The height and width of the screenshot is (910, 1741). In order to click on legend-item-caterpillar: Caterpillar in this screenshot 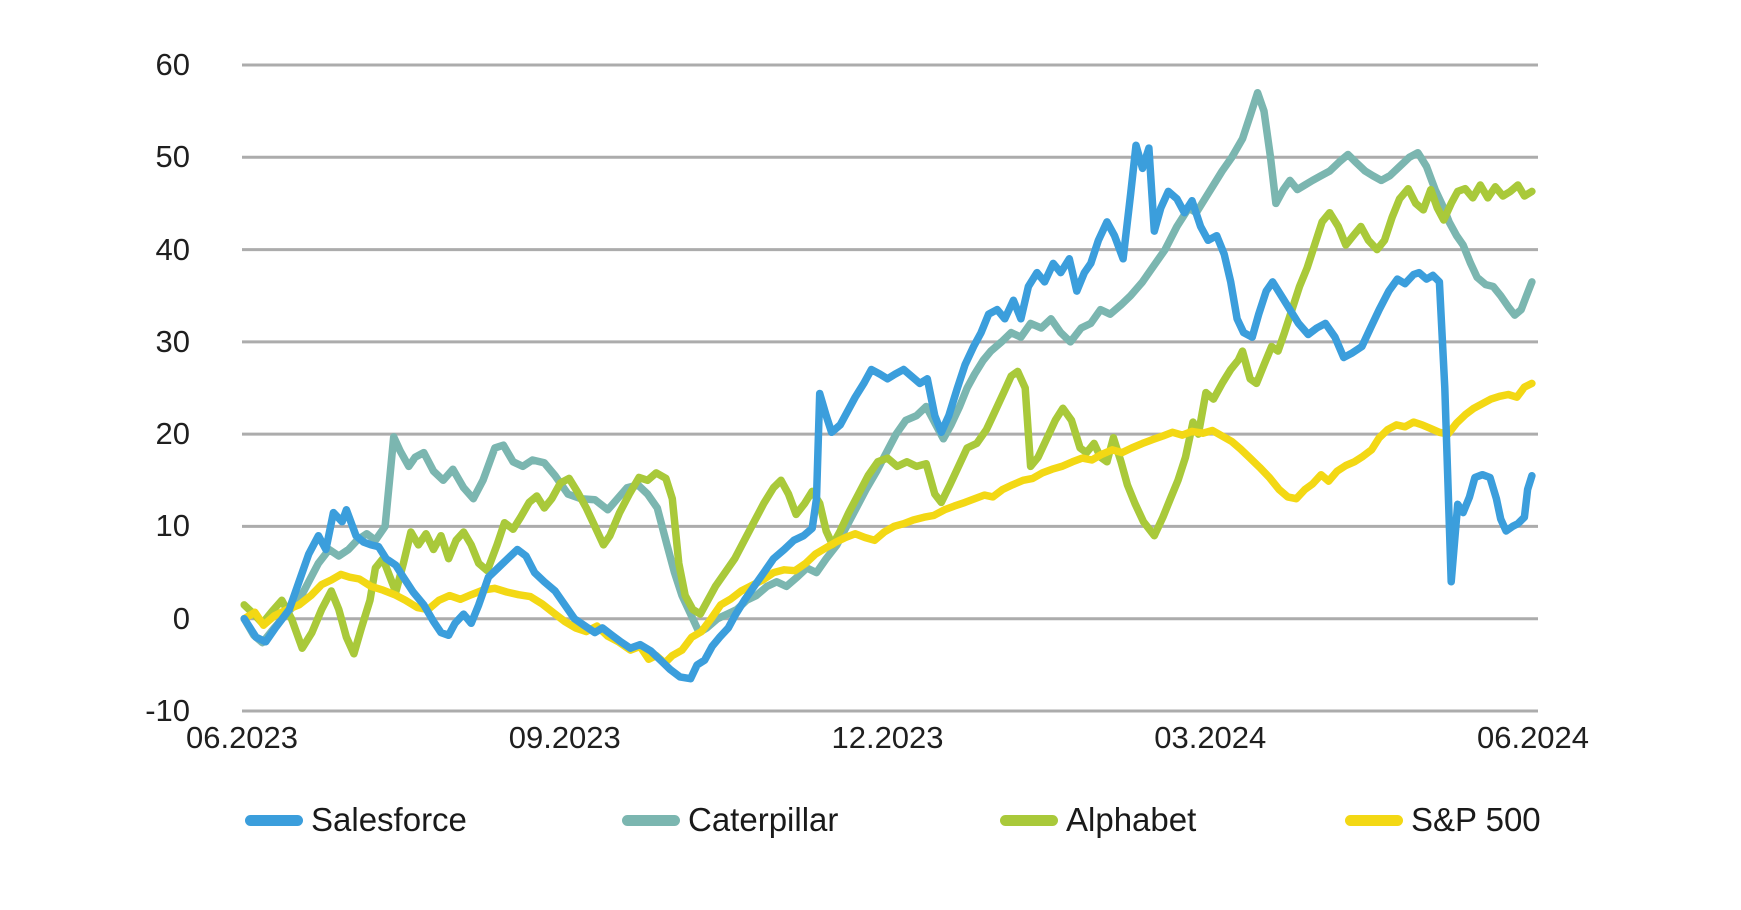, I will do `click(730, 820)`.